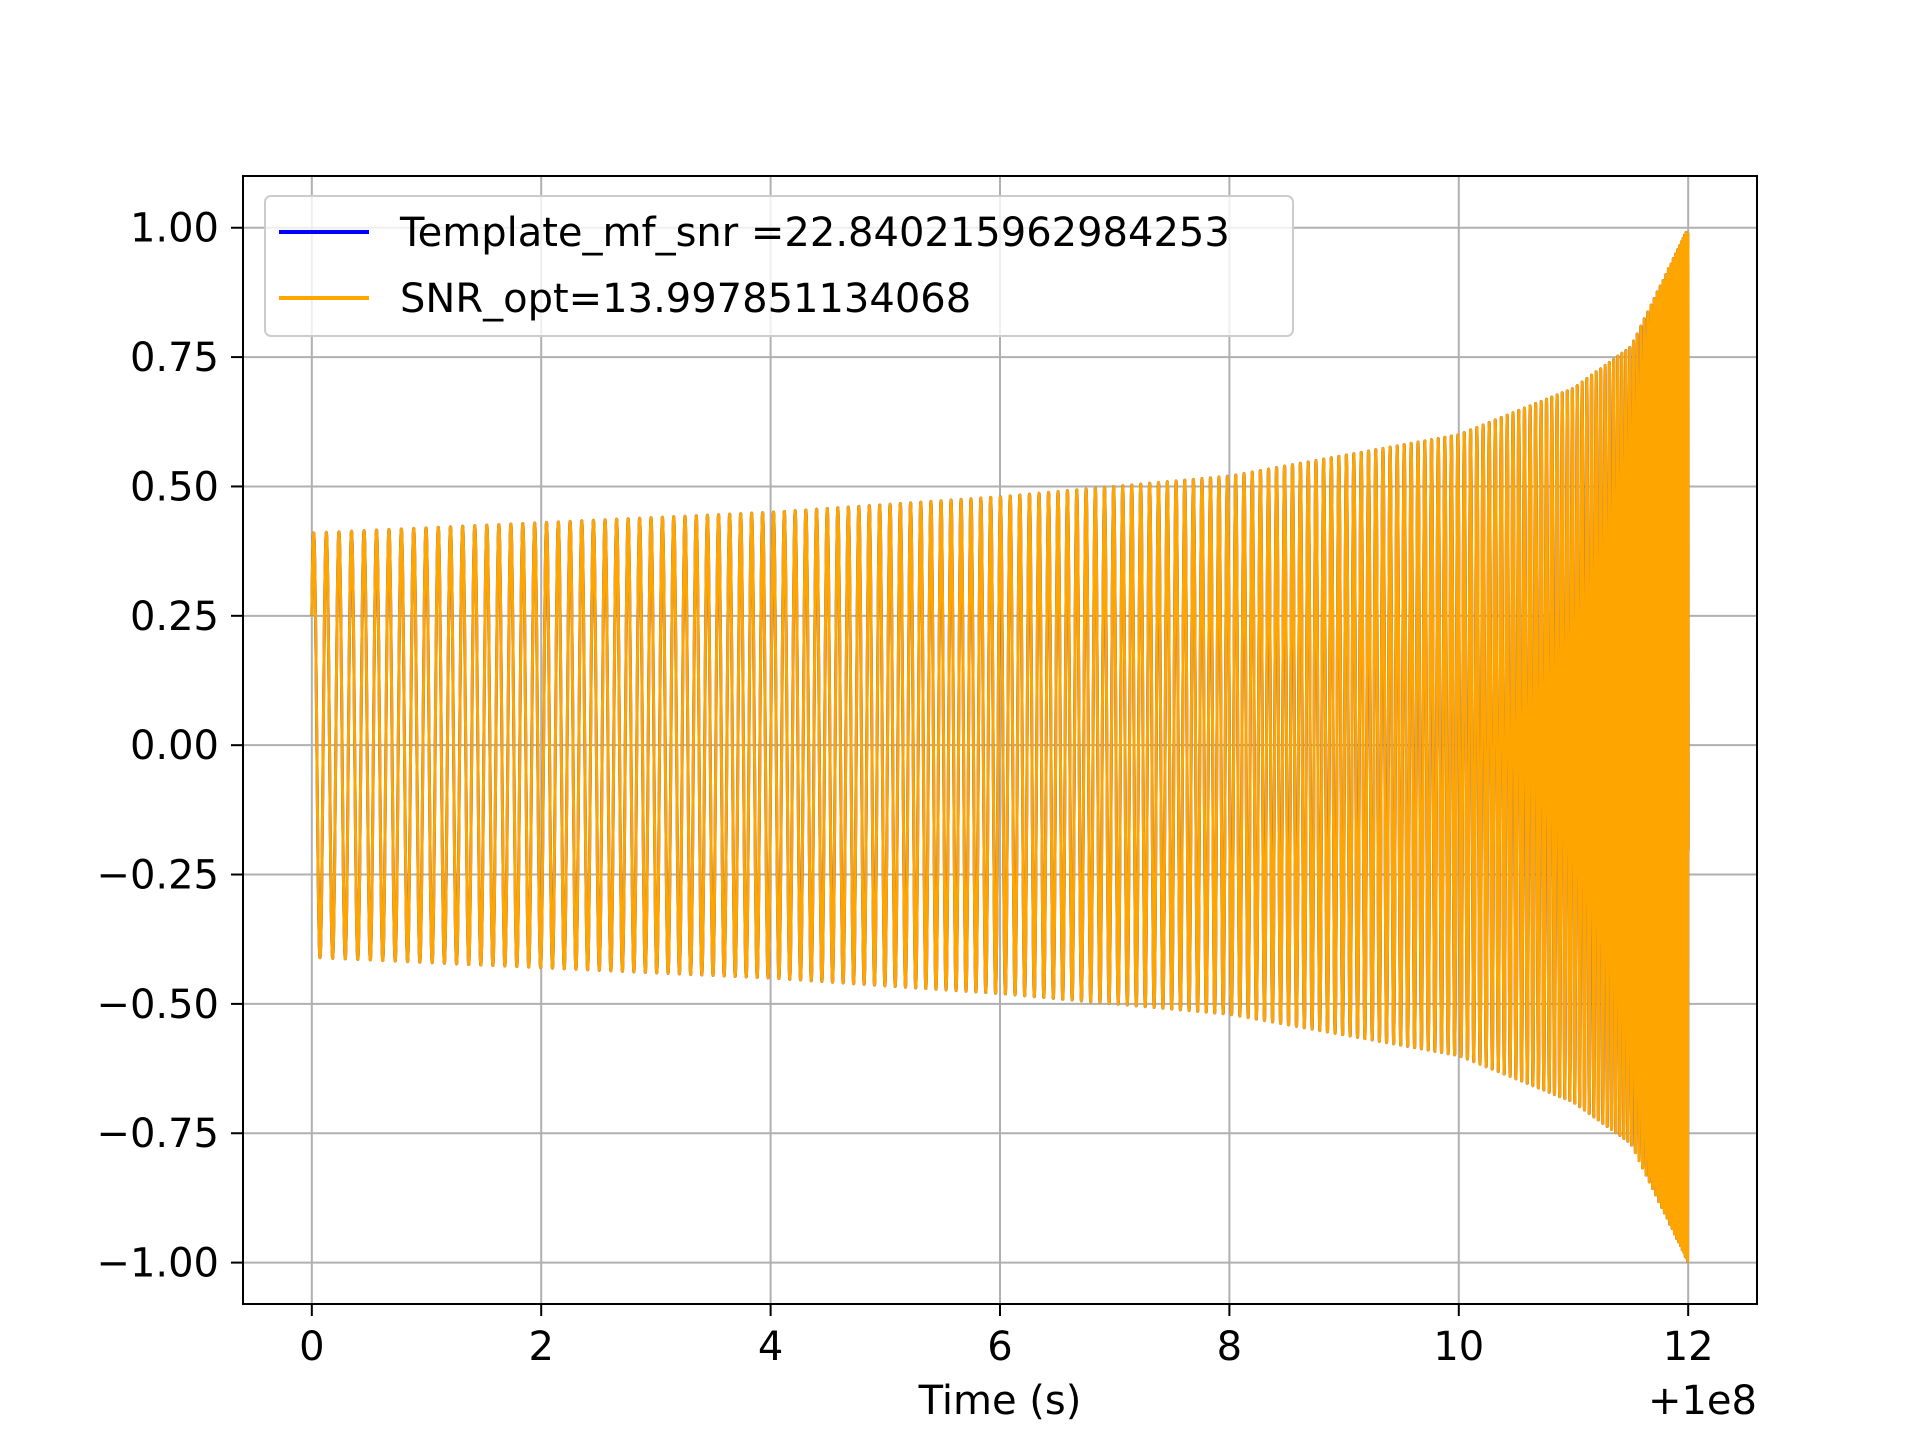 This screenshot has height=1440, width=1920. Describe the element at coordinates (174, 229) in the screenshot. I see `y-tick-label: 1.00` at that location.